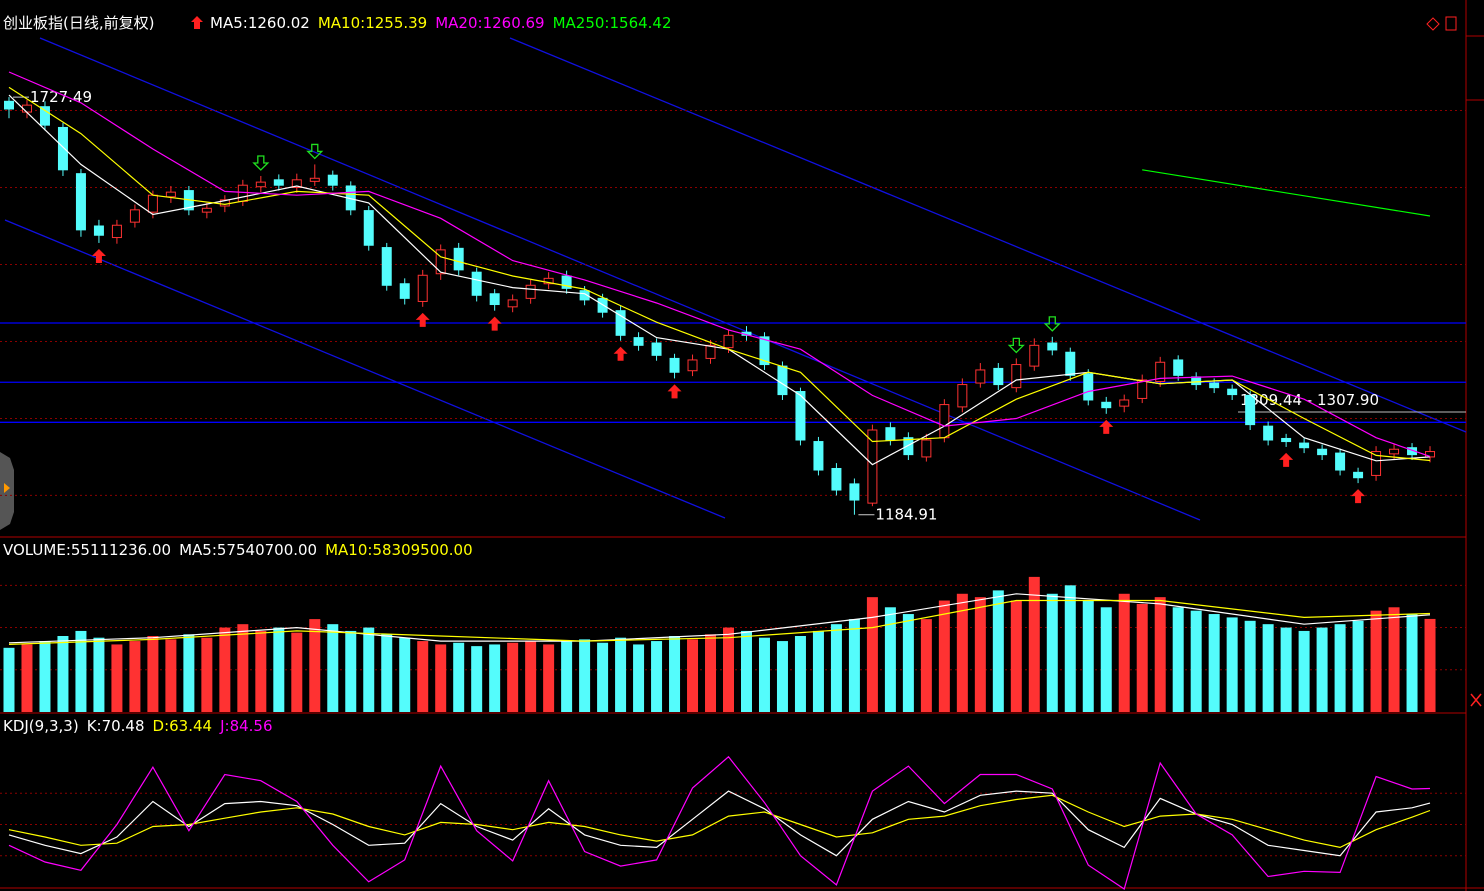  What do you see at coordinates (396, 23) in the screenshot?
I see `legend-value: 1255.39` at bounding box center [396, 23].